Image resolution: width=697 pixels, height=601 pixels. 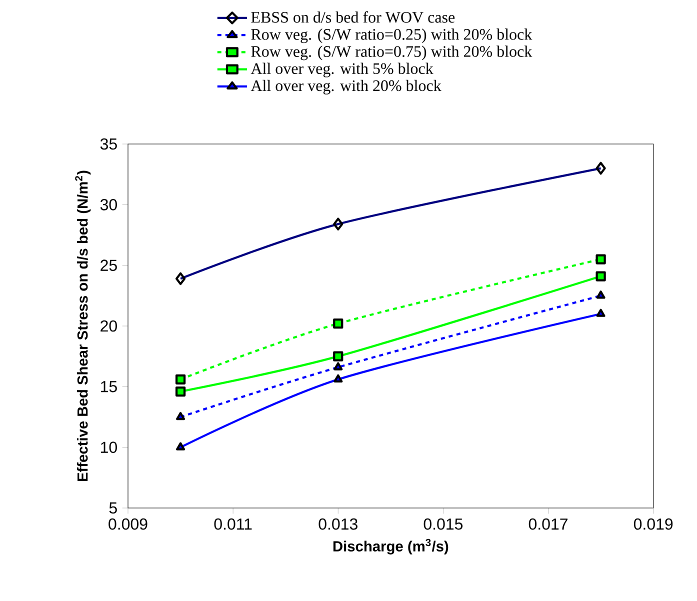 What do you see at coordinates (83, 326) in the screenshot?
I see `y-axis-title: Effective Bed Shear Stress on d/s bed (N/m$^{2}$)` at bounding box center [83, 326].